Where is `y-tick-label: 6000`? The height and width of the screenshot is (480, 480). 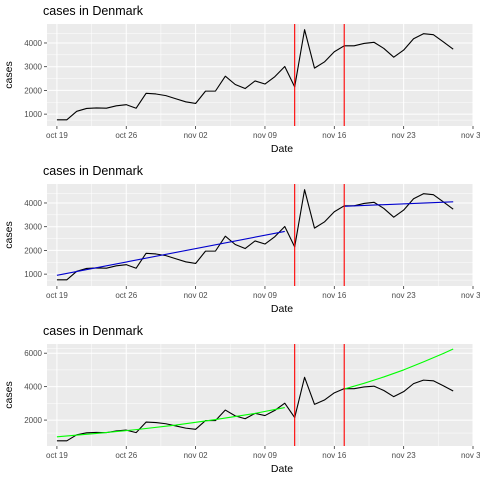 y-tick-label: 6000 is located at coordinates (33, 353).